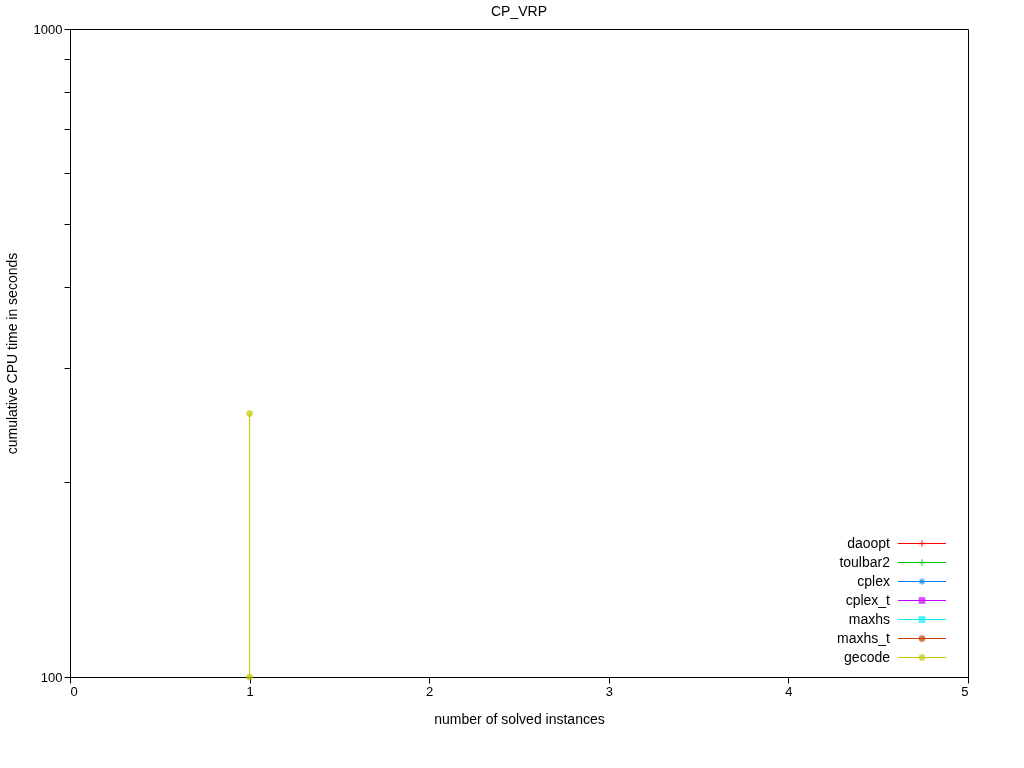 The image size is (1024, 768). What do you see at coordinates (430, 691) in the screenshot?
I see `x-tick-label: 2` at bounding box center [430, 691].